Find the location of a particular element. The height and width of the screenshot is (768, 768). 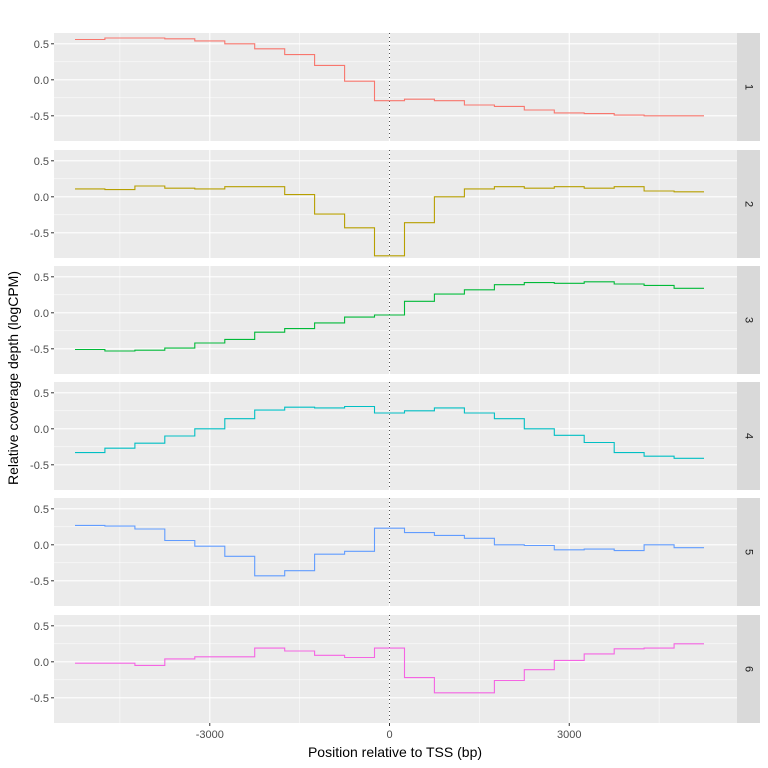

x-tick-label: -3000 is located at coordinates (210, 735).